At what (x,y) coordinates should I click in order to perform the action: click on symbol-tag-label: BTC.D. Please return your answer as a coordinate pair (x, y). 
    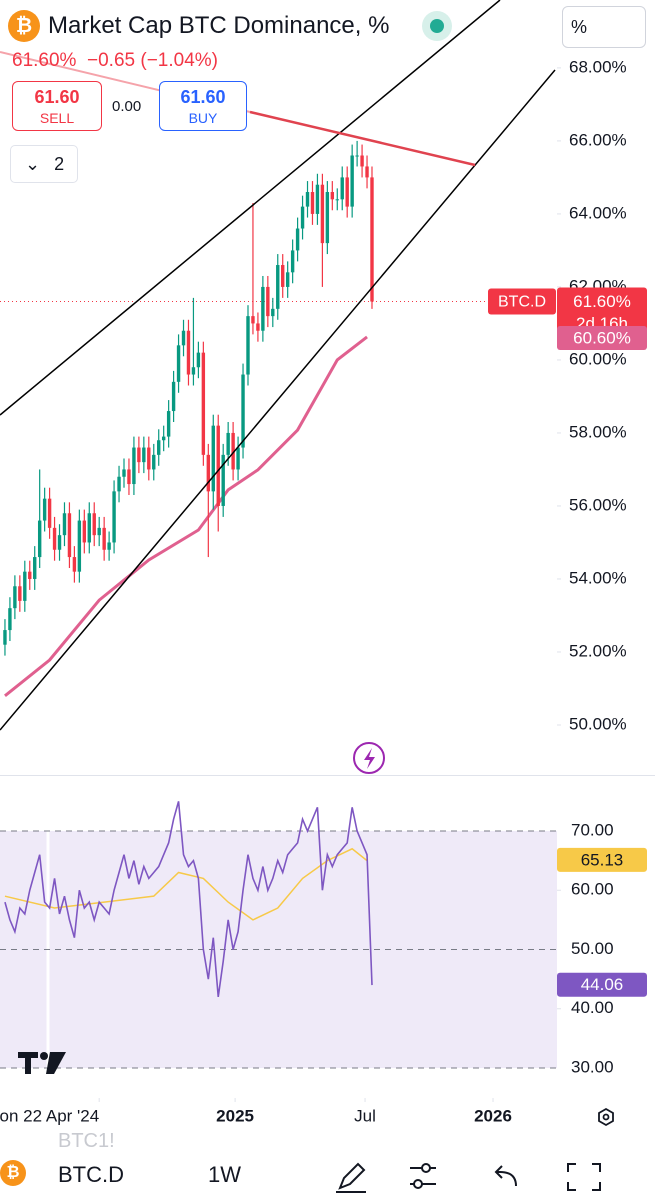
    Looking at the image, I should click on (522, 302).